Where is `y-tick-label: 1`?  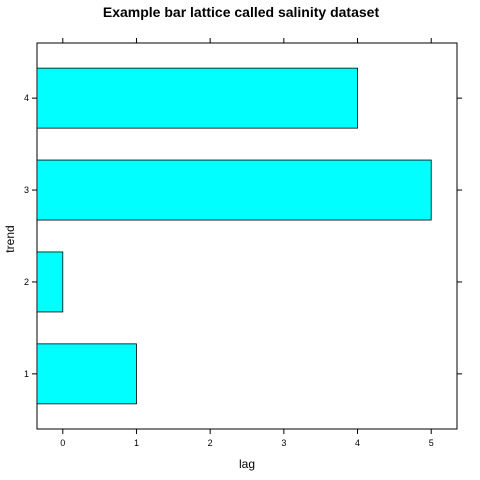
y-tick-label: 1 is located at coordinates (26, 374).